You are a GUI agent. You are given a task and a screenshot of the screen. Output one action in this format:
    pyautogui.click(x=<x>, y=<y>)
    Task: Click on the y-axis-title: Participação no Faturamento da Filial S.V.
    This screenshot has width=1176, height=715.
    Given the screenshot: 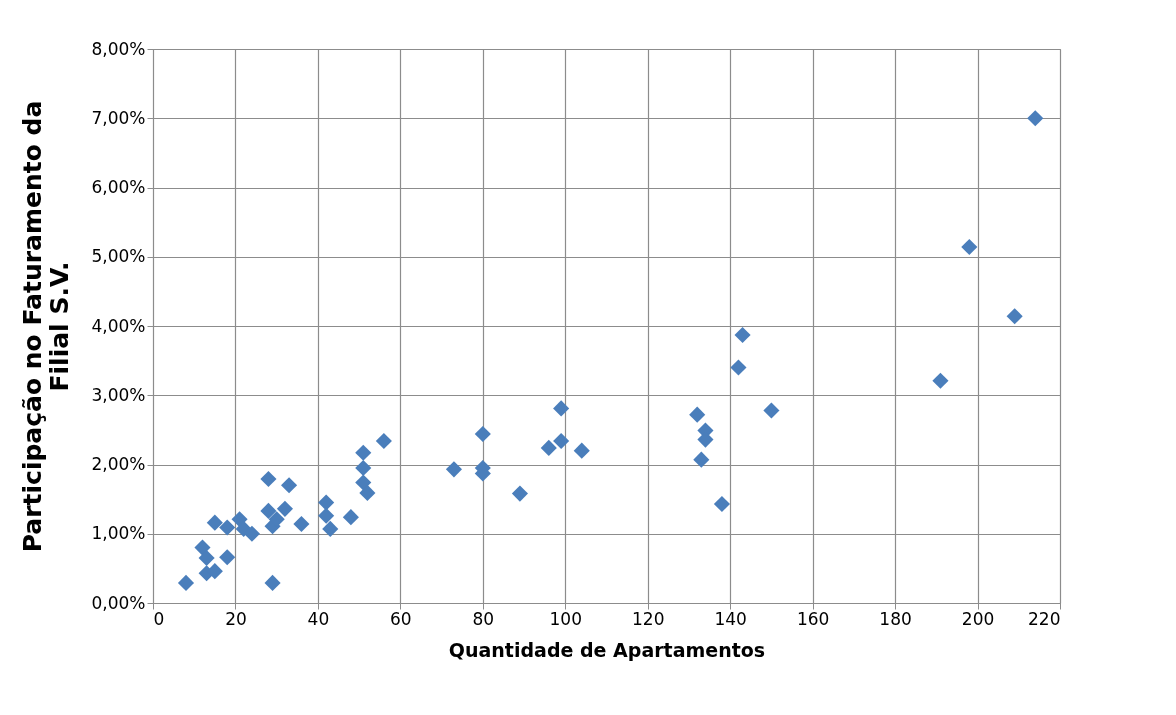 What is the action you would take?
    pyautogui.click(x=46, y=326)
    